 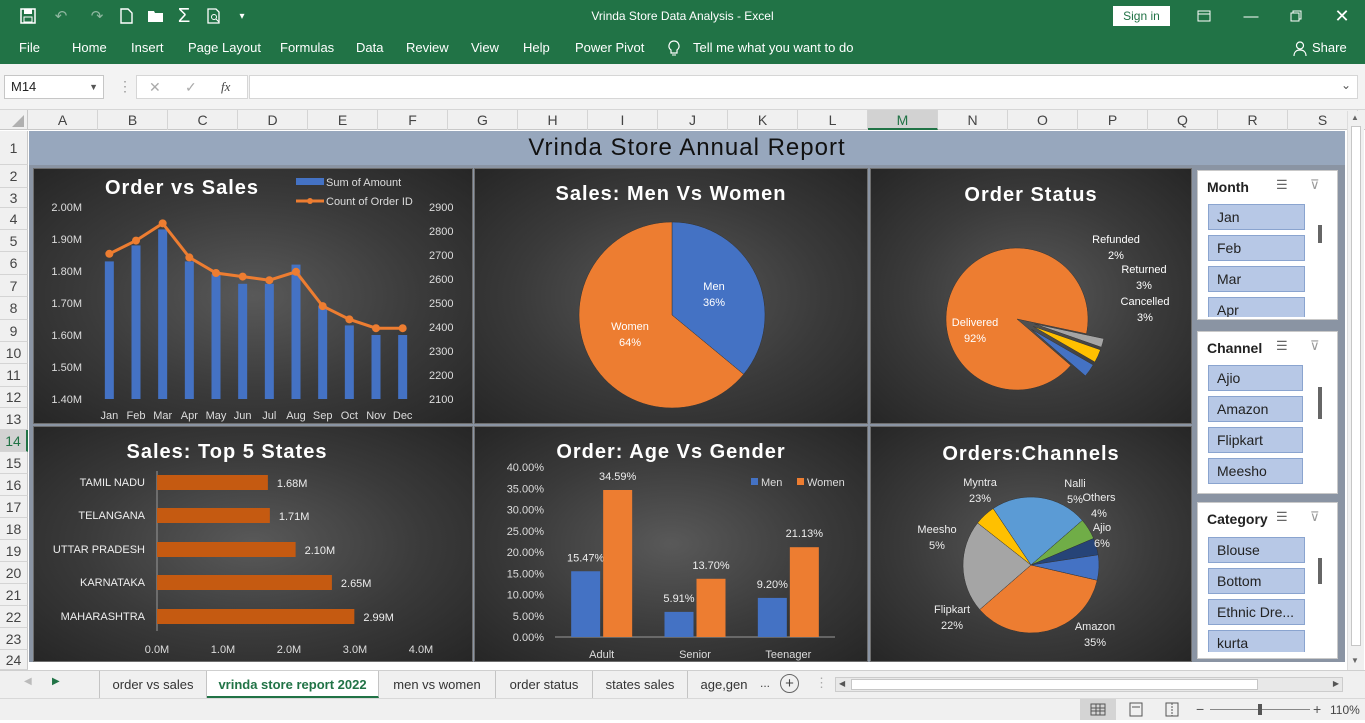 What do you see at coordinates (1355, 117) in the screenshot?
I see `scroll-up-icon: ▲` at bounding box center [1355, 117].